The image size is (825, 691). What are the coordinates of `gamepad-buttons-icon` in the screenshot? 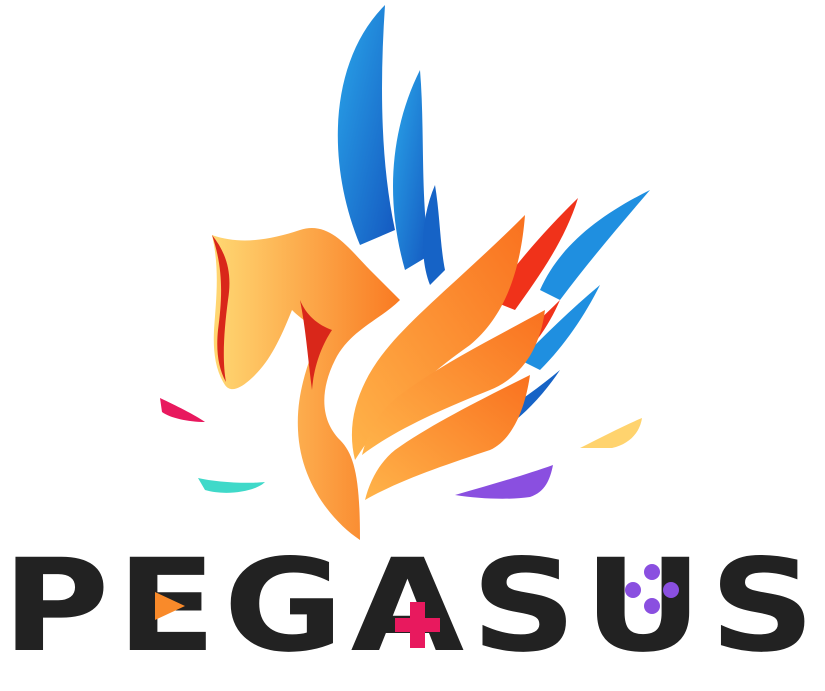 It's located at (652, 589).